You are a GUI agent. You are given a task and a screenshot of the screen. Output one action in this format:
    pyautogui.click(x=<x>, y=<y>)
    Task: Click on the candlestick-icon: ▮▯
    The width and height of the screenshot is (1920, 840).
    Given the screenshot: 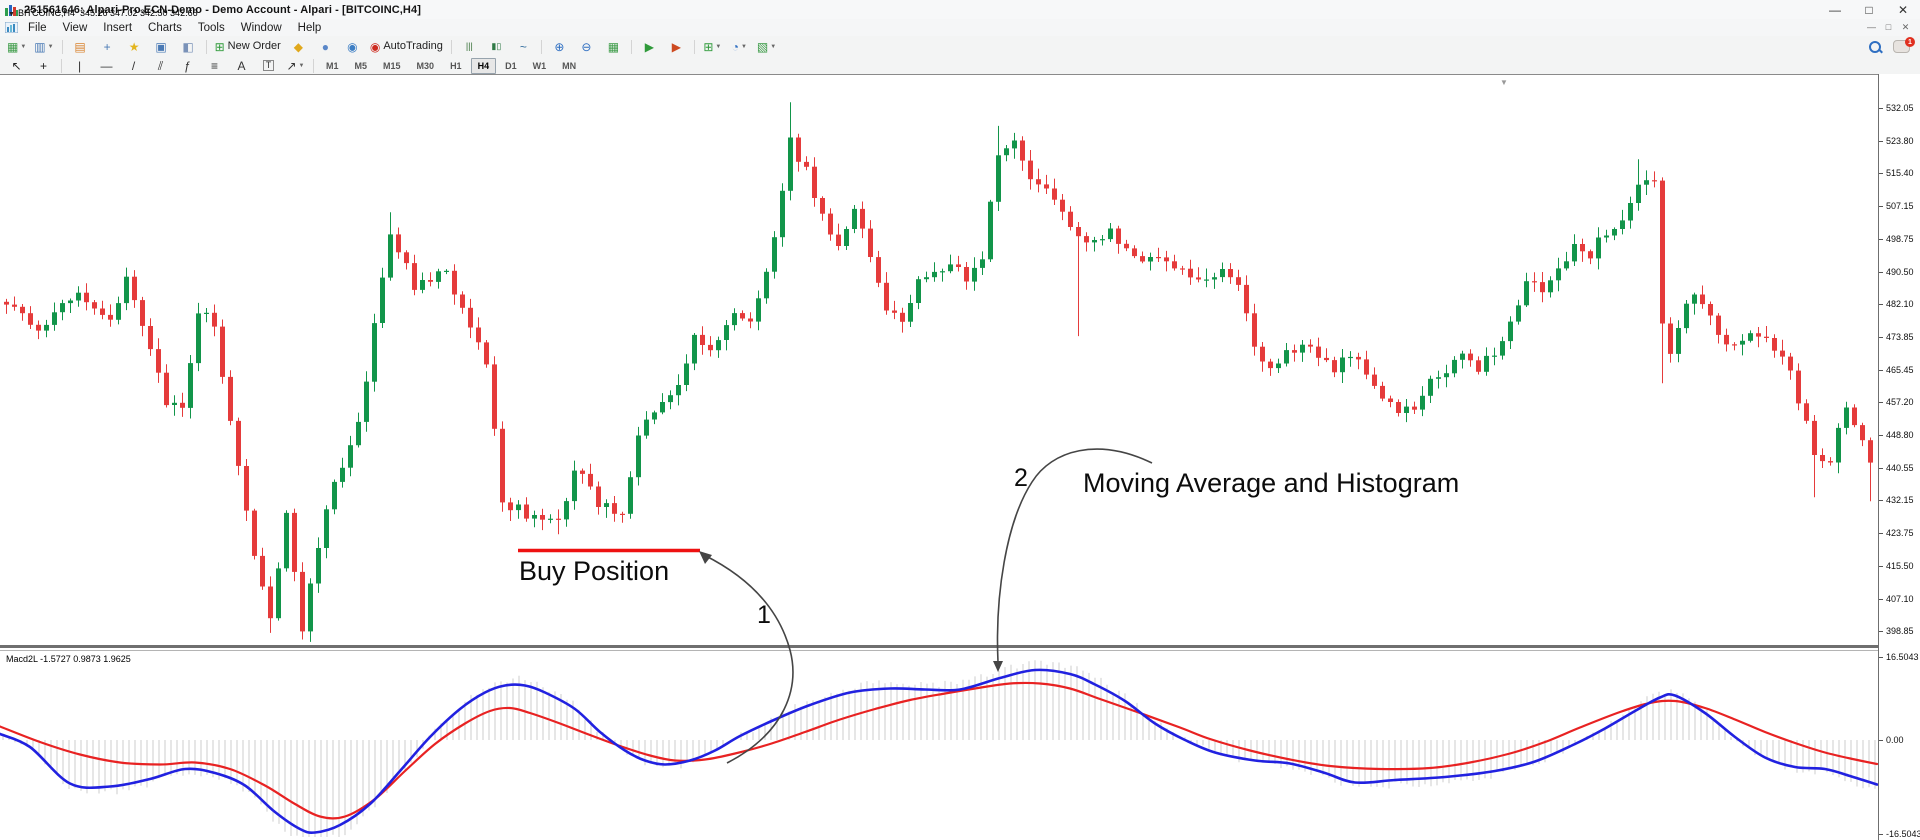 What is the action you would take?
    pyautogui.click(x=496, y=46)
    